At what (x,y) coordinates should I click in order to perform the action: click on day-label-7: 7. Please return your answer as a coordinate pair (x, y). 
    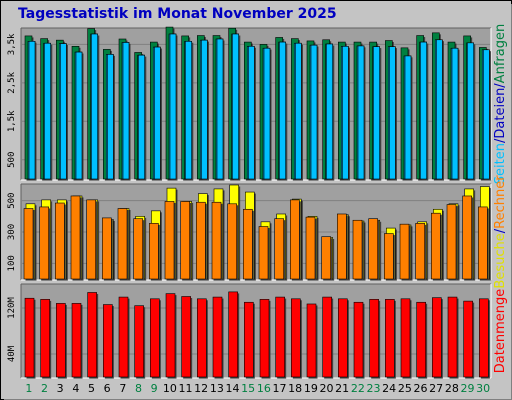
    Looking at the image, I should click on (122, 388).